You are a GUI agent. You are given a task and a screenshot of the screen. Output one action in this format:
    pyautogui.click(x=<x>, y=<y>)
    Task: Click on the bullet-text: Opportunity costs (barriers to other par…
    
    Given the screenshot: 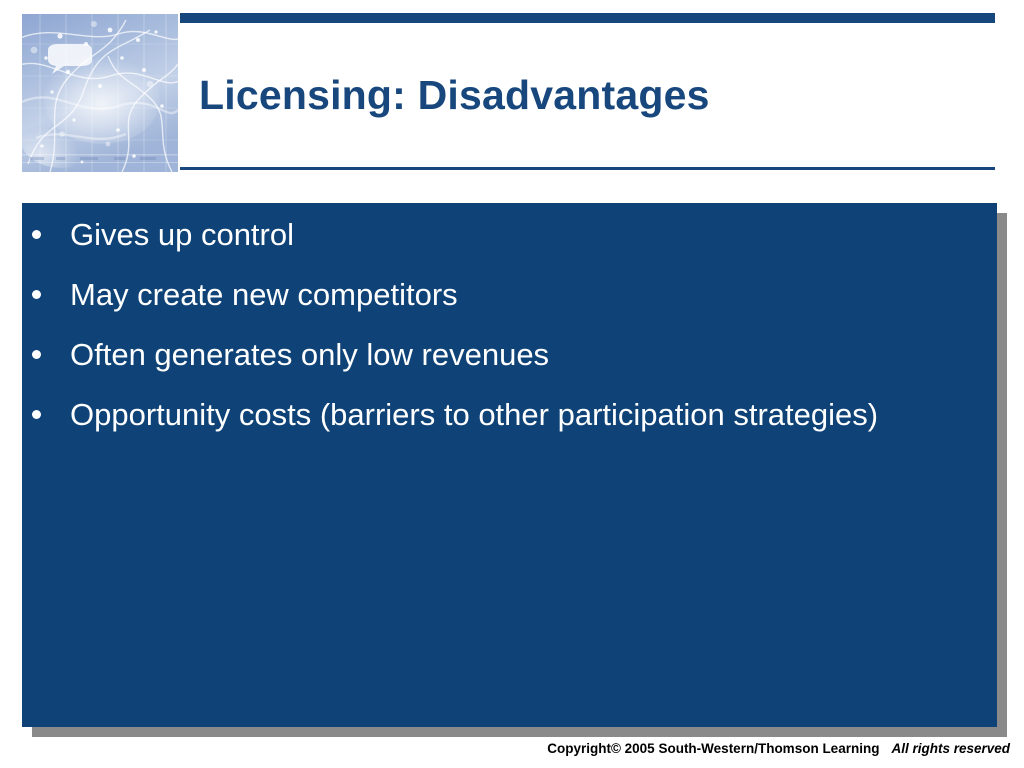 What is the action you would take?
    pyautogui.click(x=474, y=414)
    